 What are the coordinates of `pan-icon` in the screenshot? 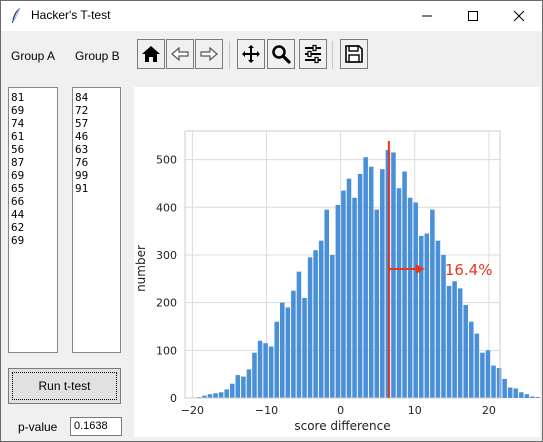 It's located at (251, 54).